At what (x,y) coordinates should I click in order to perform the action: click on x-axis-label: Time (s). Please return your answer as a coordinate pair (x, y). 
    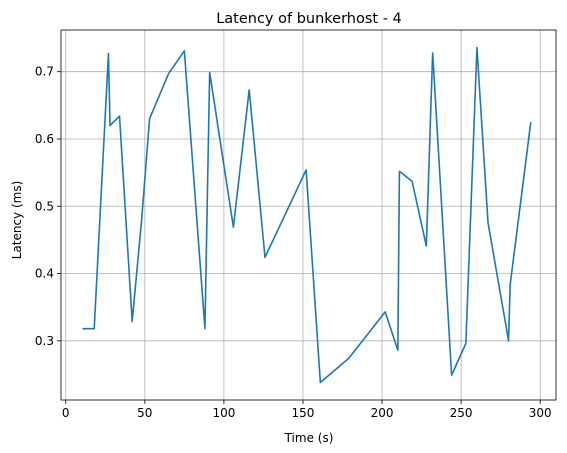
    Looking at the image, I should click on (309, 438).